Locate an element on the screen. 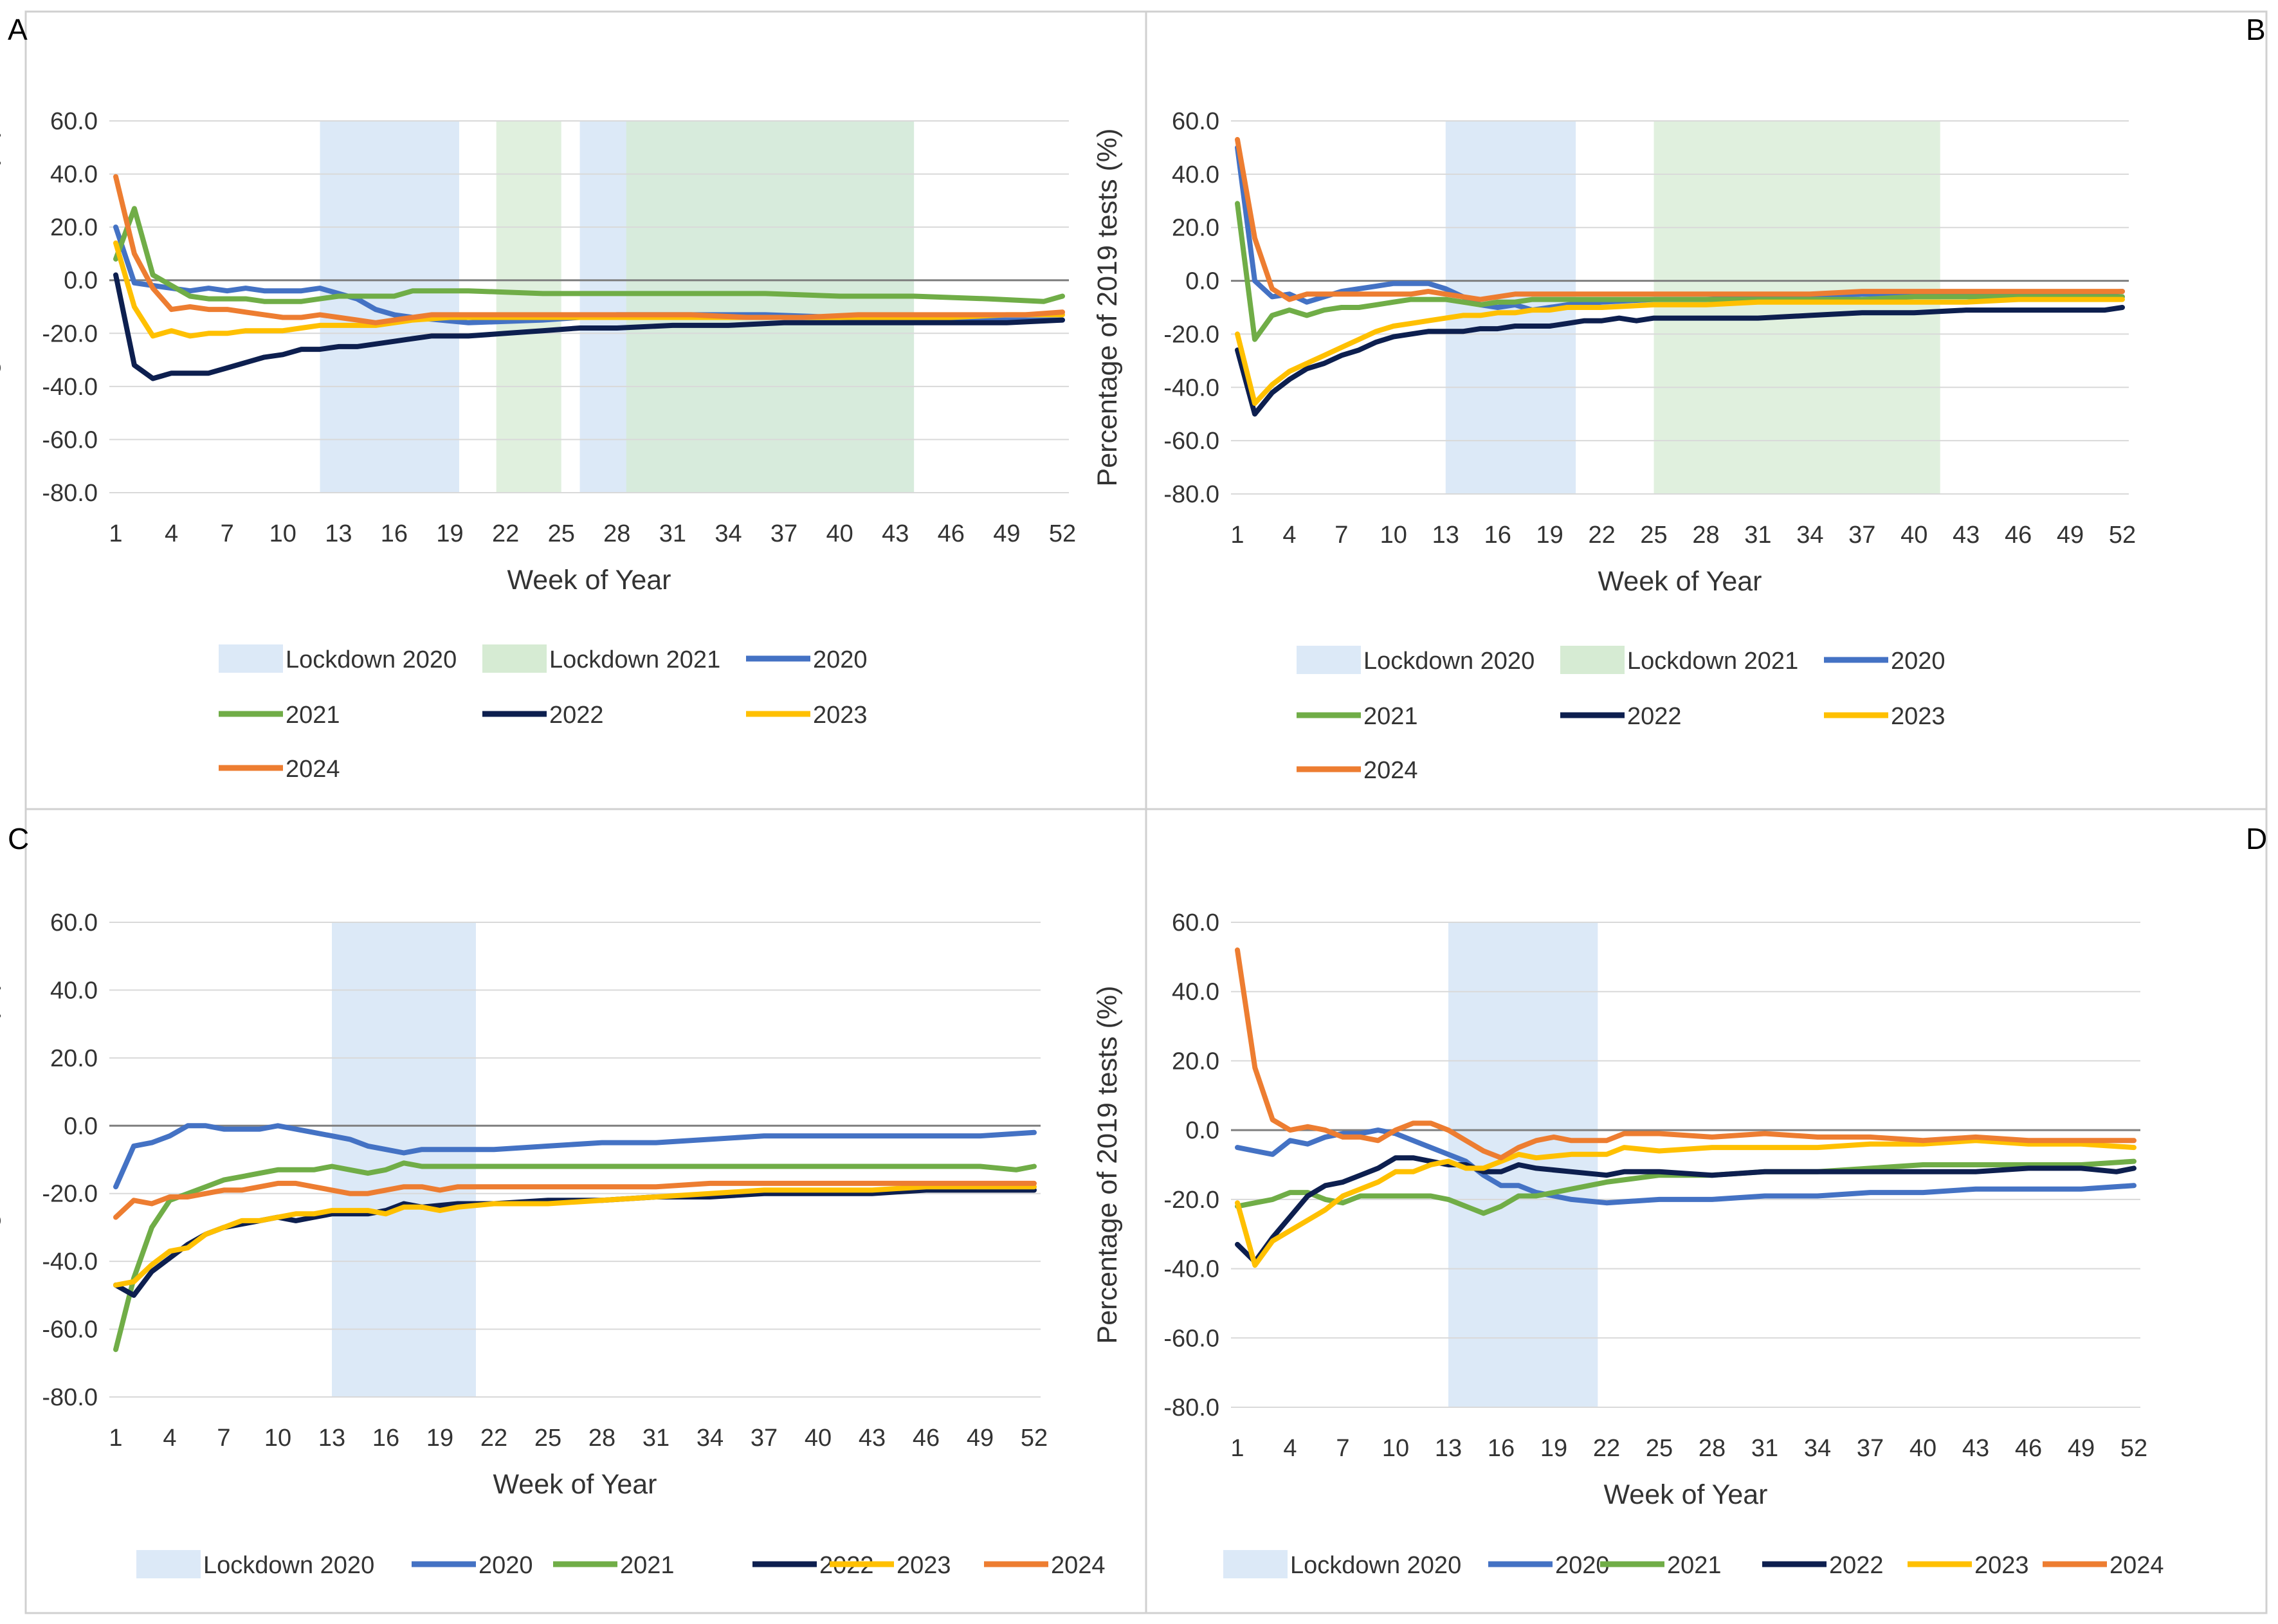 The width and height of the screenshot is (2278, 1624). x-tick-label: 49 is located at coordinates (2081, 1448).